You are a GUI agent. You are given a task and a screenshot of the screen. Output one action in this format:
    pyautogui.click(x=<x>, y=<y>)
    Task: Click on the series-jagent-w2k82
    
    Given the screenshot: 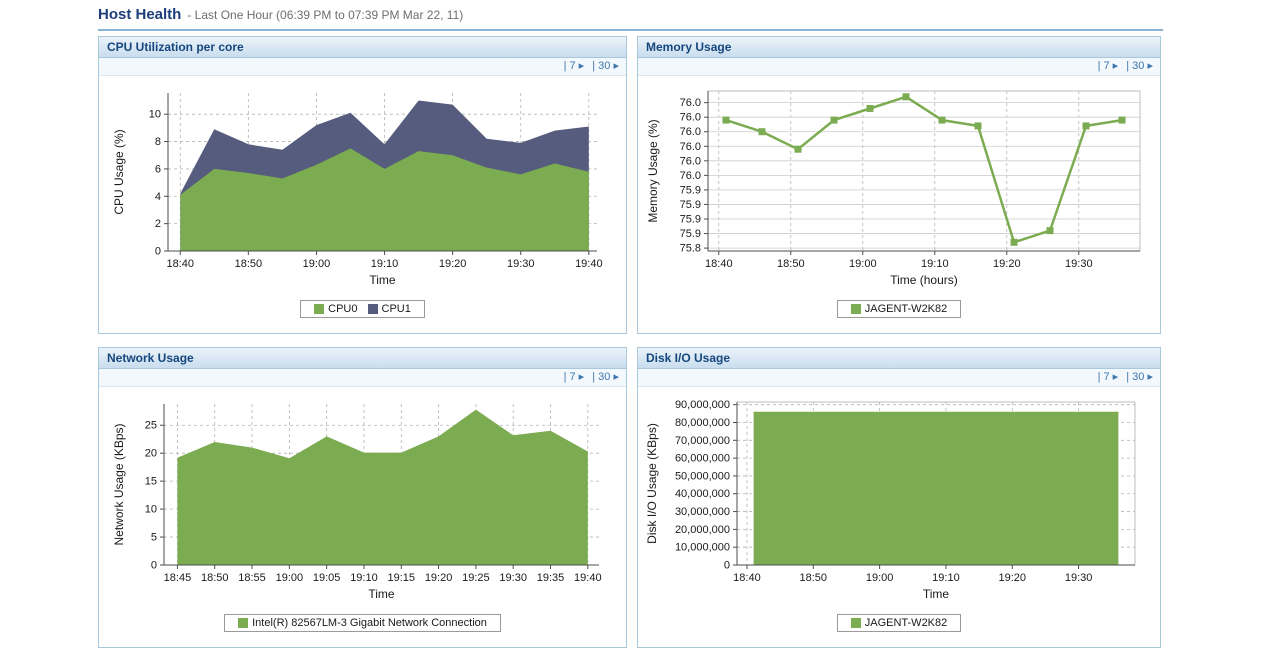 What is the action you would take?
    pyautogui.click(x=924, y=169)
    